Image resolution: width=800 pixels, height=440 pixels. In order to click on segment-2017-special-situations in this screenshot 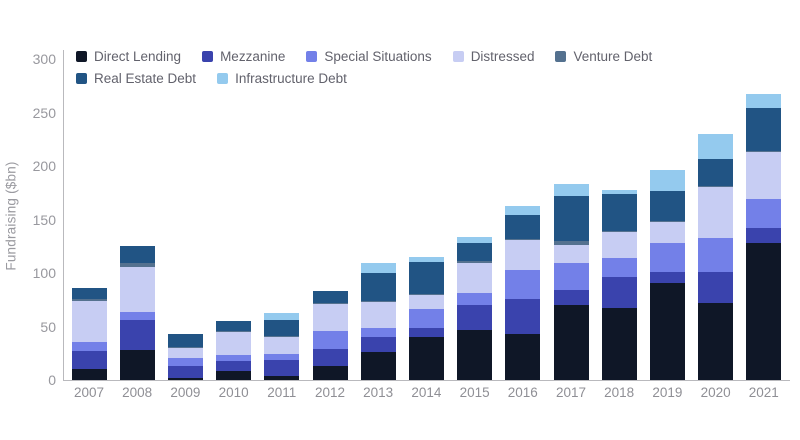, I will do `click(571, 277)`.